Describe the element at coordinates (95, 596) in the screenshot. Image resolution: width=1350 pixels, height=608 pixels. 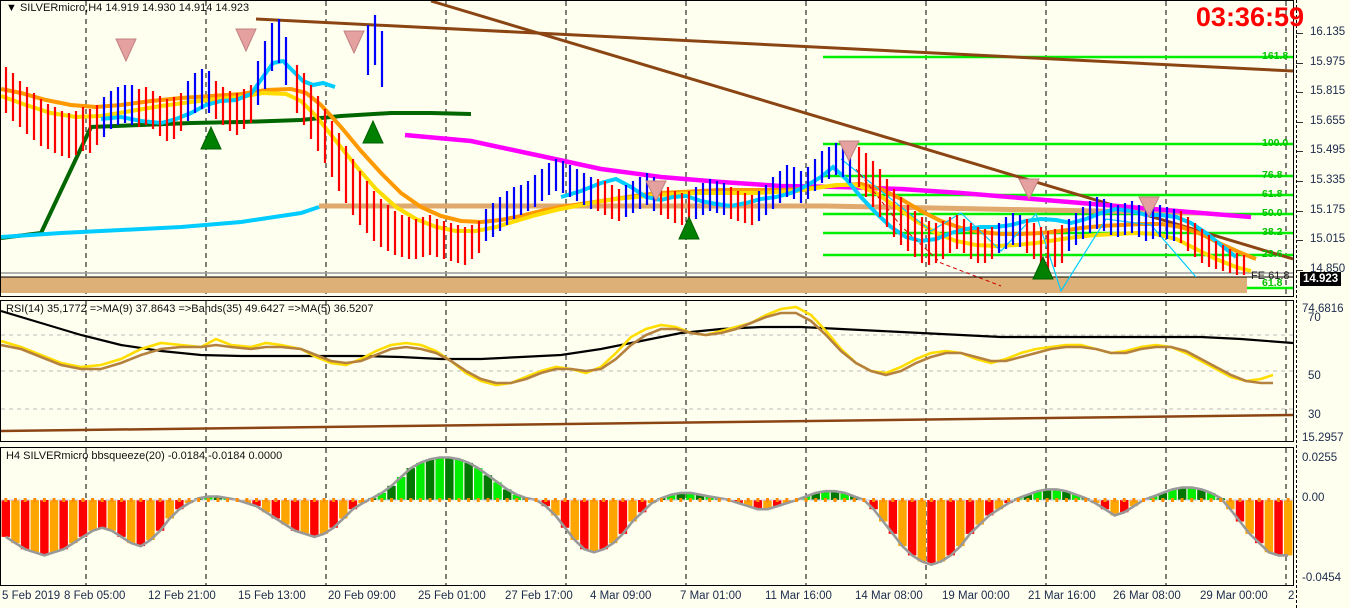
I see `time-axis-tick: 8 Feb 05:00` at that location.